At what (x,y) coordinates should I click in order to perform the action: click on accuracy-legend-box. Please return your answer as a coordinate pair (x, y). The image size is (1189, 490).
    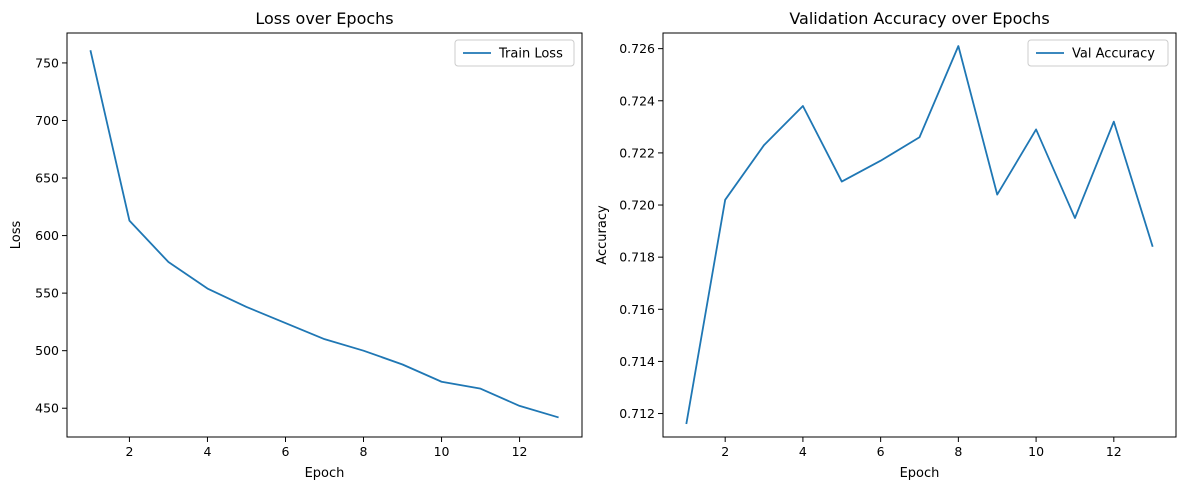
    Looking at the image, I should click on (1098, 53).